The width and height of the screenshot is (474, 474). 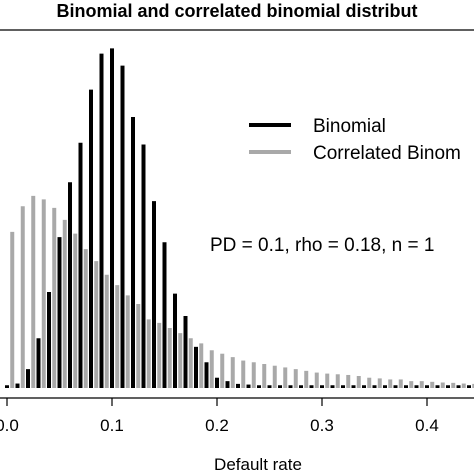 I want to click on x-tick-label-1: 0.1, so click(x=112, y=425).